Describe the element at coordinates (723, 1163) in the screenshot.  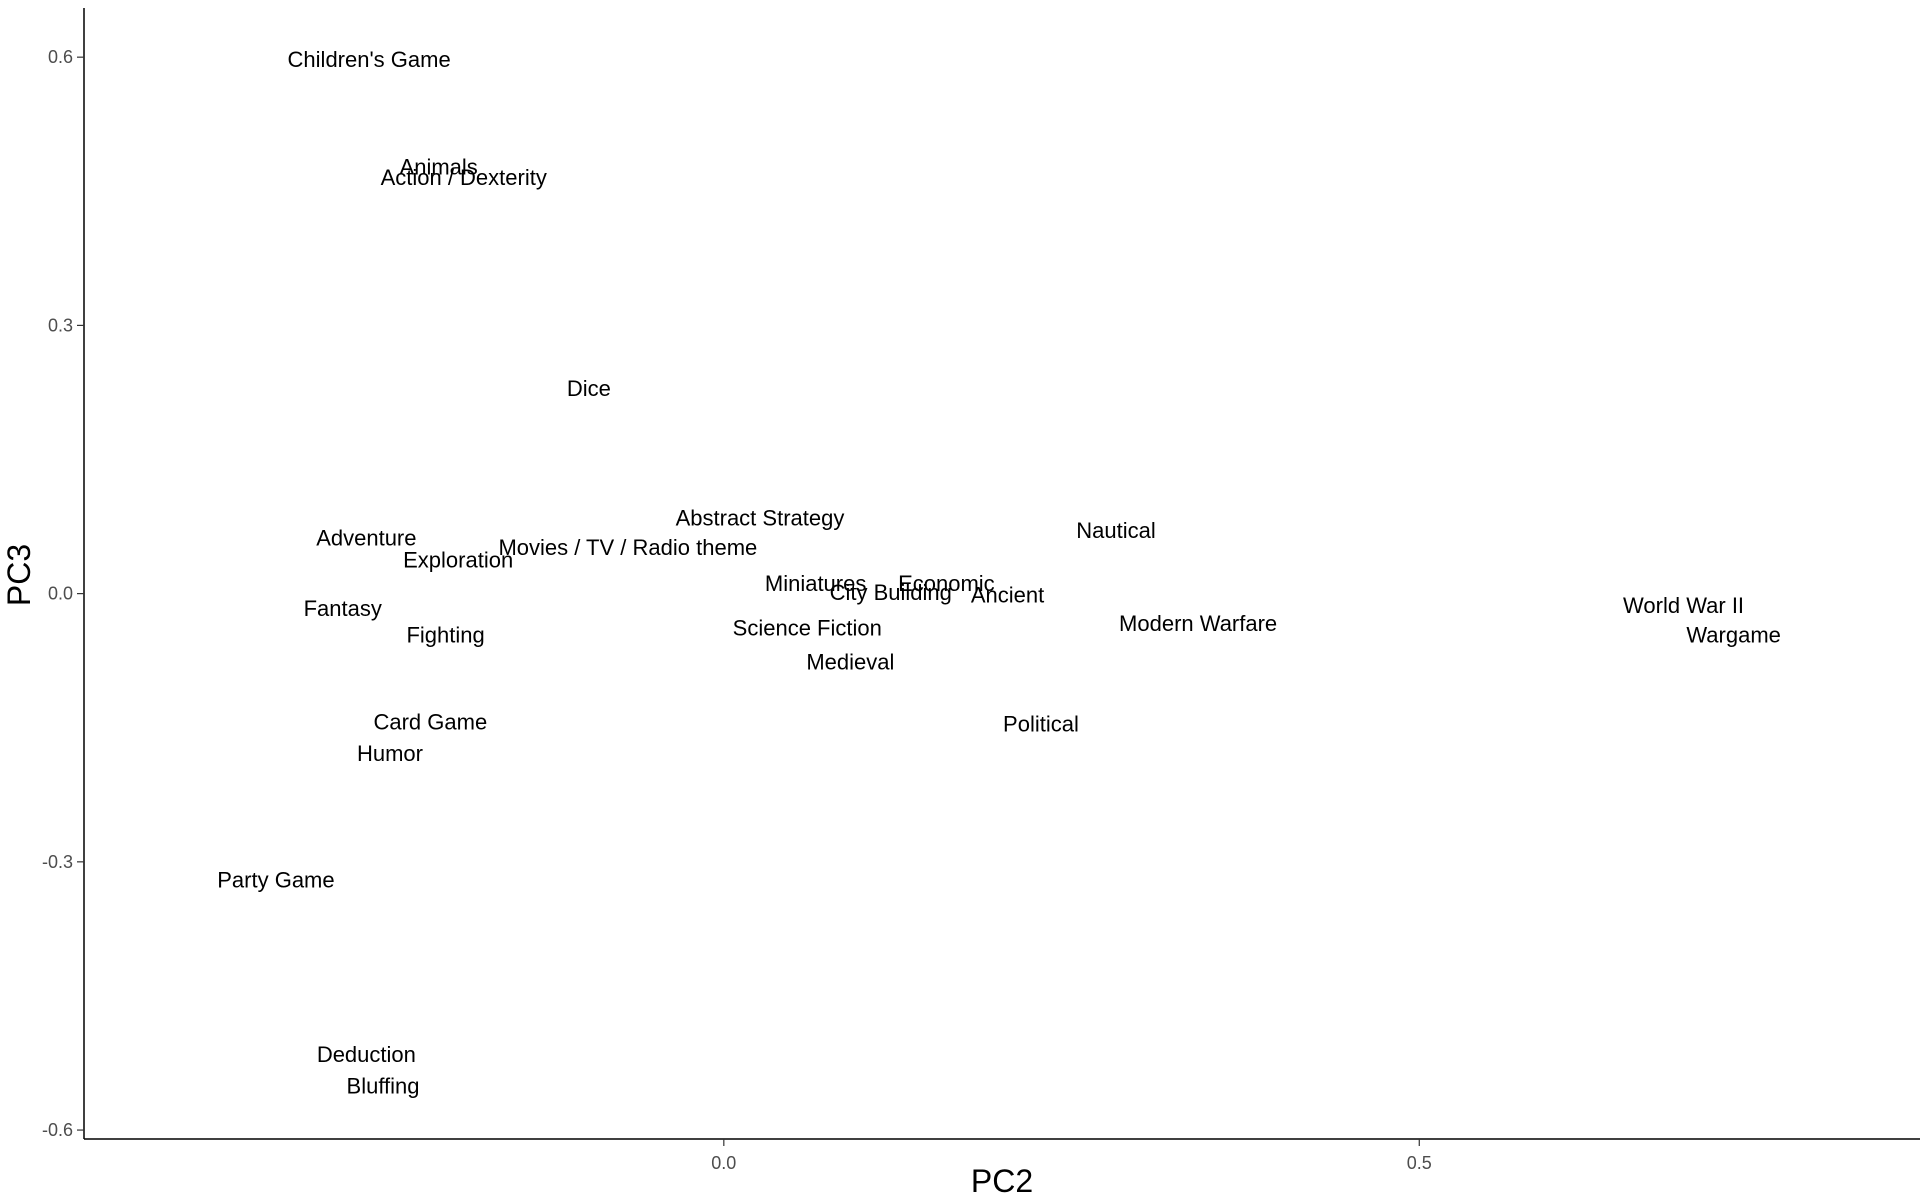
I see `x-tick-label: 0.0` at that location.